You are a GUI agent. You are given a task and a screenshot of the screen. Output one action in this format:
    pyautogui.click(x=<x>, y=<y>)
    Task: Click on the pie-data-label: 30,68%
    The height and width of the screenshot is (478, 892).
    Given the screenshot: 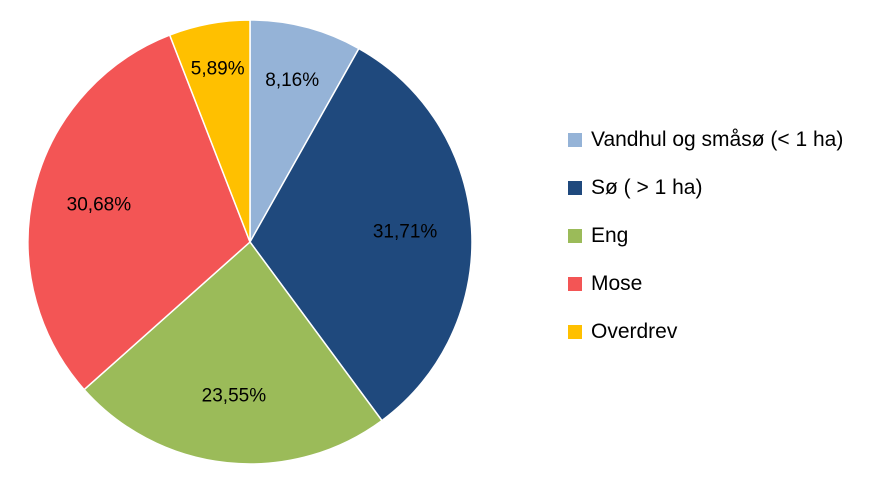 What is the action you would take?
    pyautogui.click(x=99, y=205)
    